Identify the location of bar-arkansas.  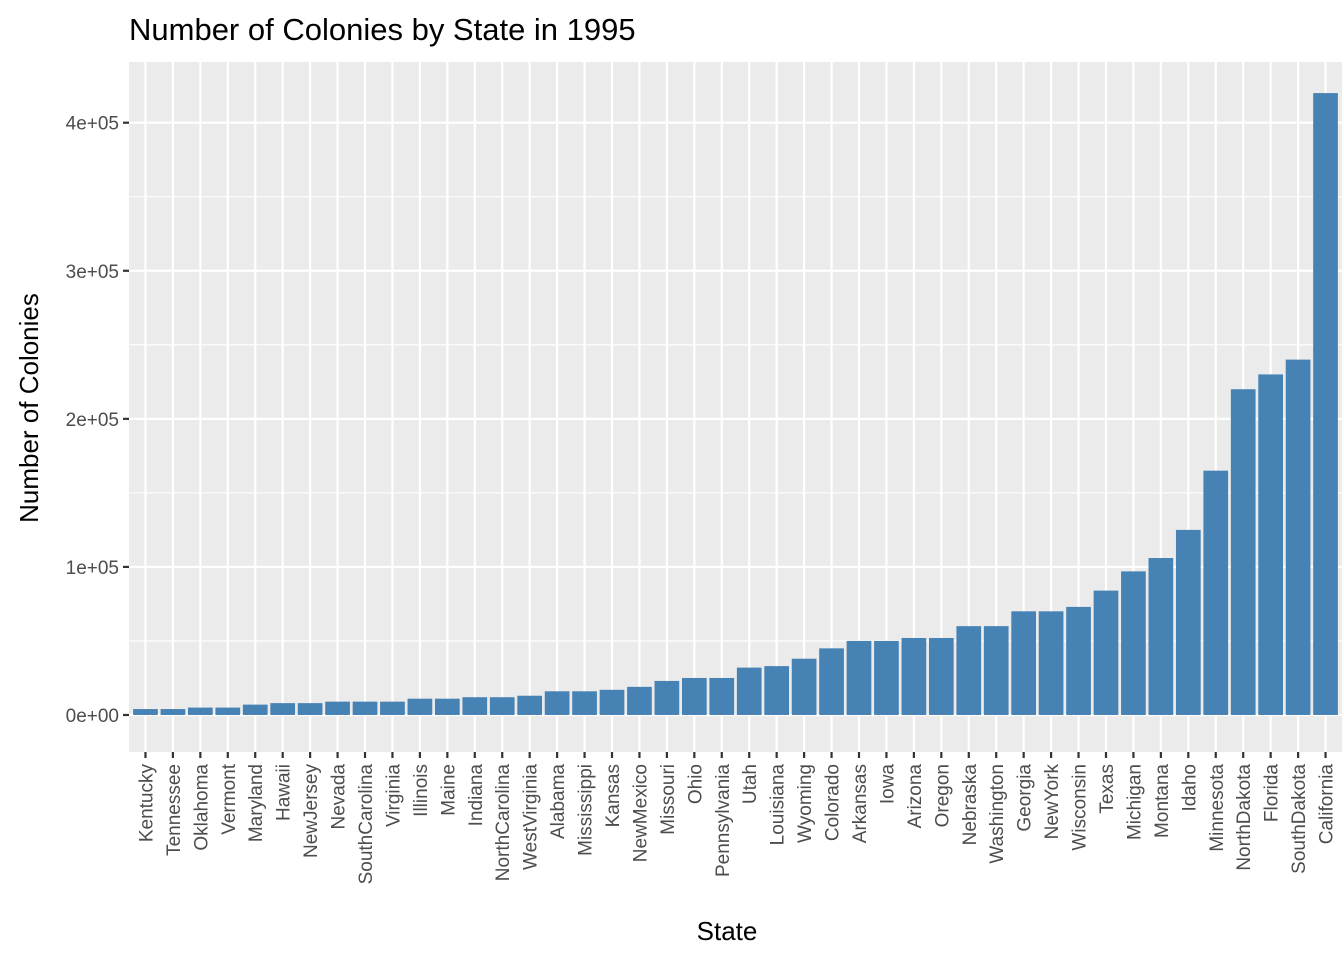
(859, 677).